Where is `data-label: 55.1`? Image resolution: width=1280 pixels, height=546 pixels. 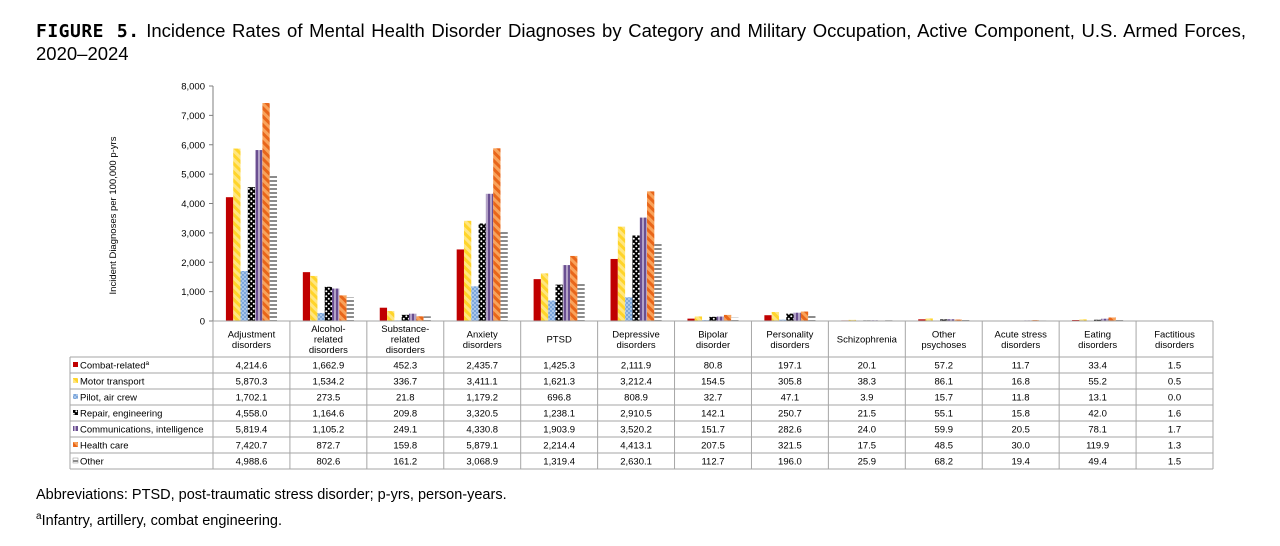 data-label: 55.1 is located at coordinates (944, 413).